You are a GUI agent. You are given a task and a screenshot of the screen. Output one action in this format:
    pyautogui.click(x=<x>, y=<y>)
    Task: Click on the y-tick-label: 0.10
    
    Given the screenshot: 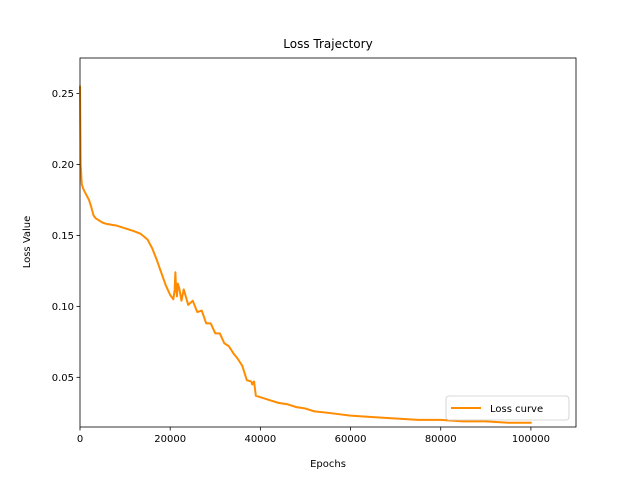 What is the action you would take?
    pyautogui.click(x=63, y=307)
    